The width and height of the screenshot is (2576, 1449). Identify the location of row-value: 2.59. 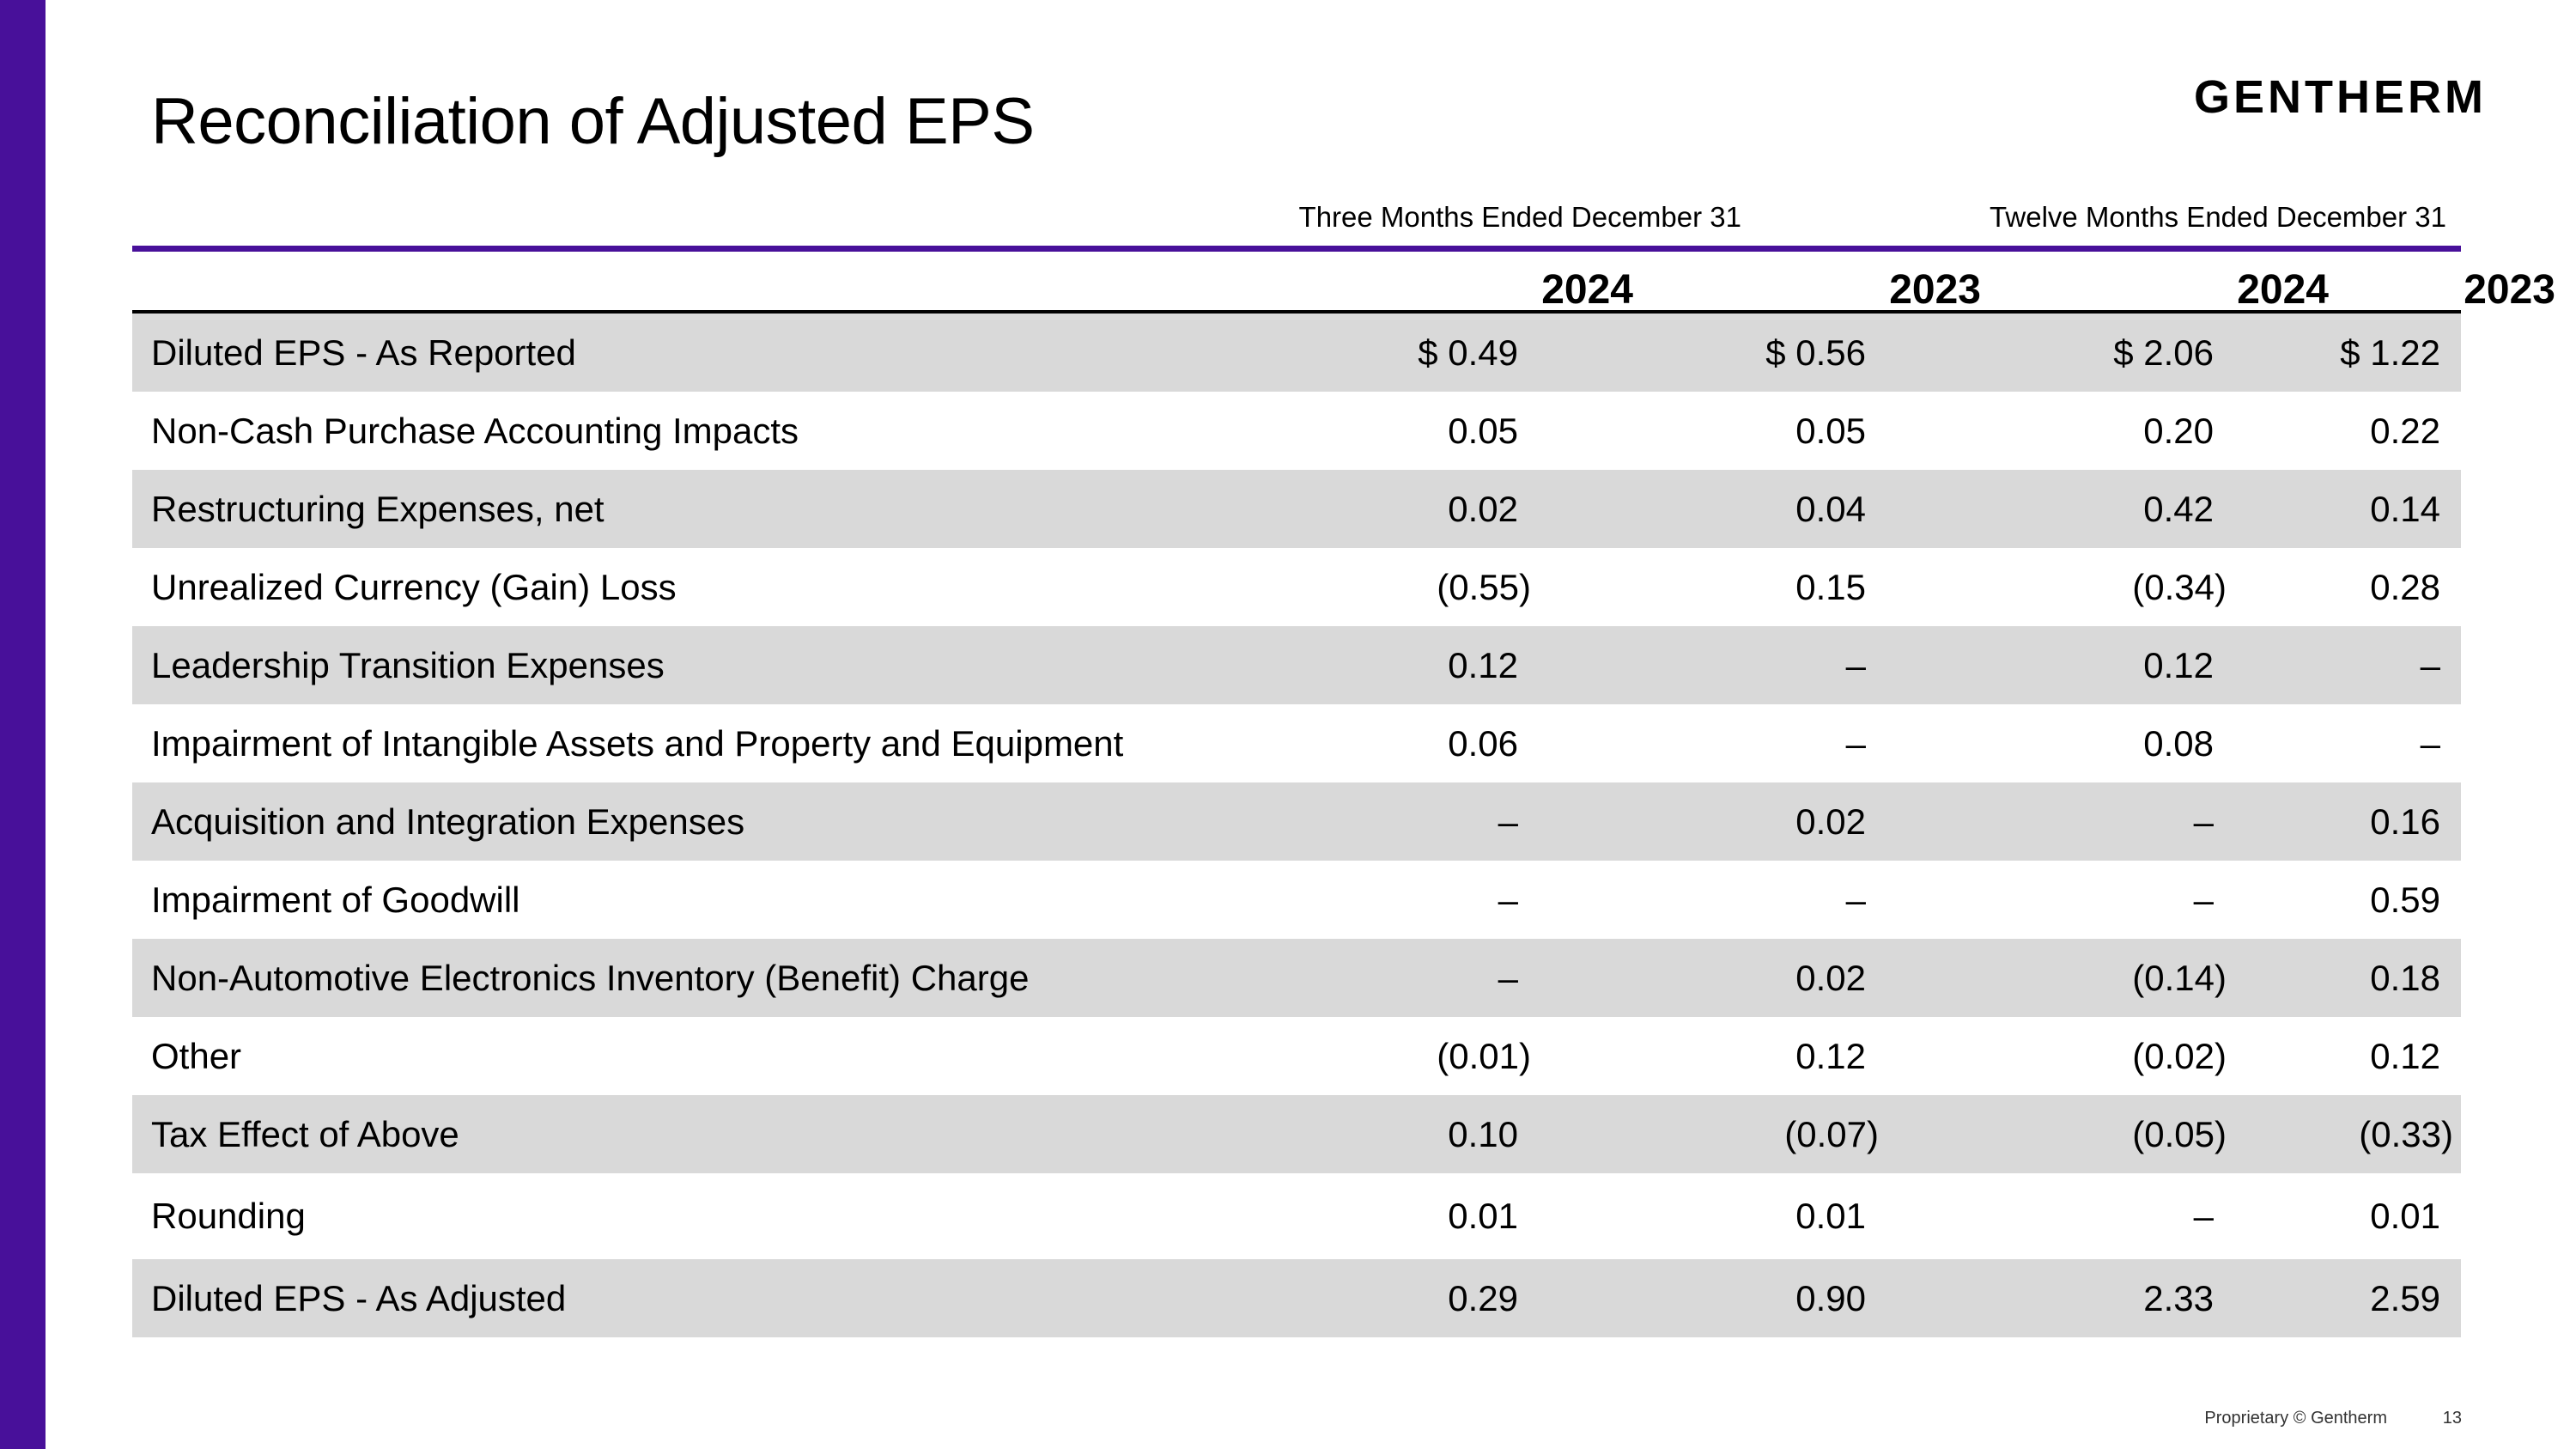
(2405, 1297).